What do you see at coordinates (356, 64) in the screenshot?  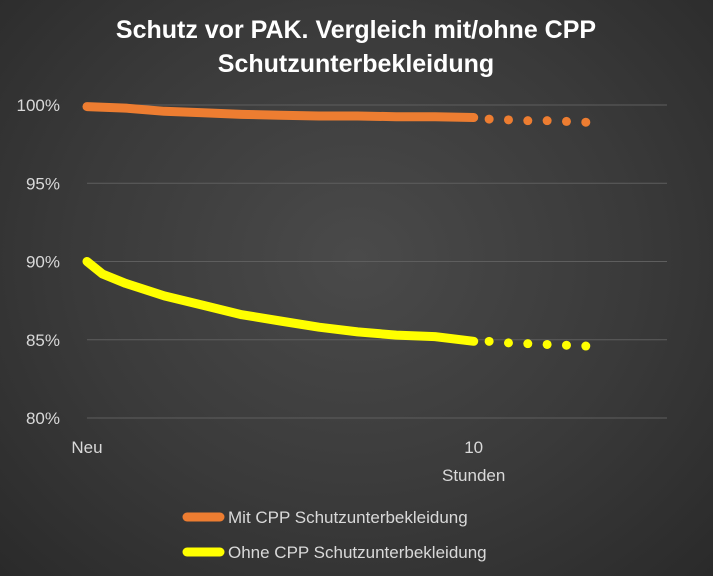 I see `chart-title-line-2: Schutzunterbekleidung` at bounding box center [356, 64].